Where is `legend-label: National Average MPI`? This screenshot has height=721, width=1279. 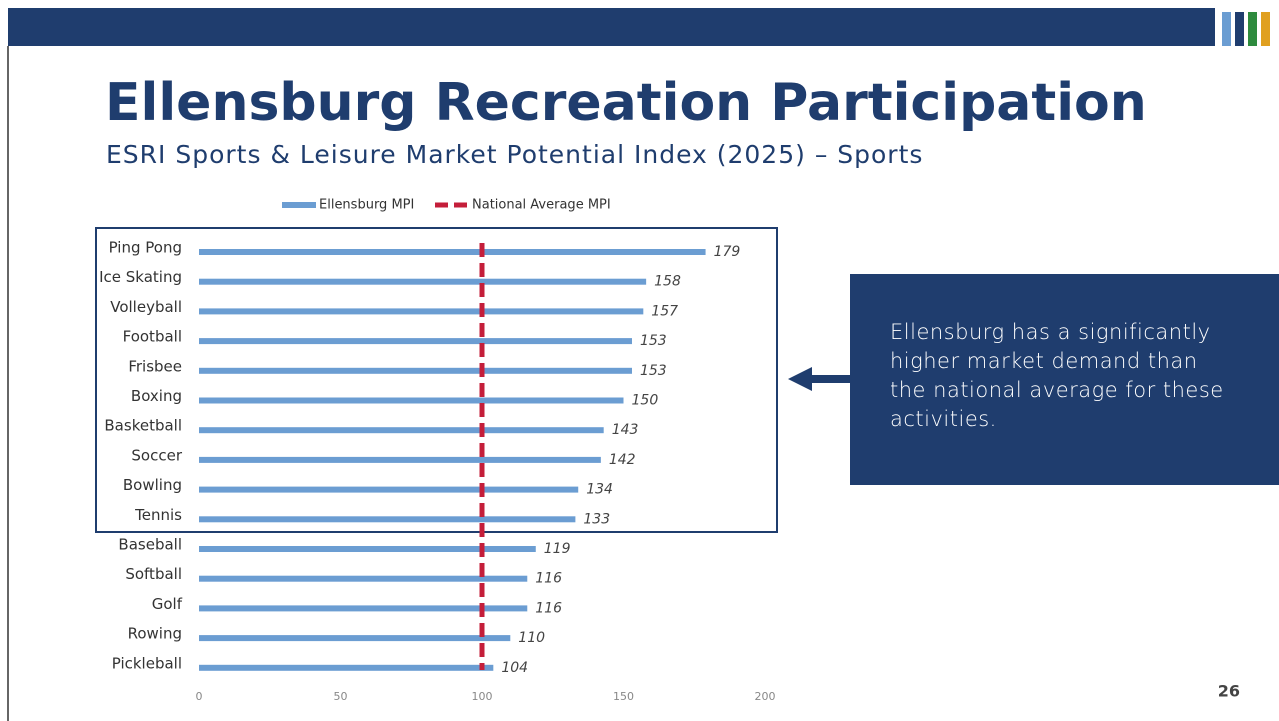 legend-label: National Average MPI is located at coordinates (541, 205).